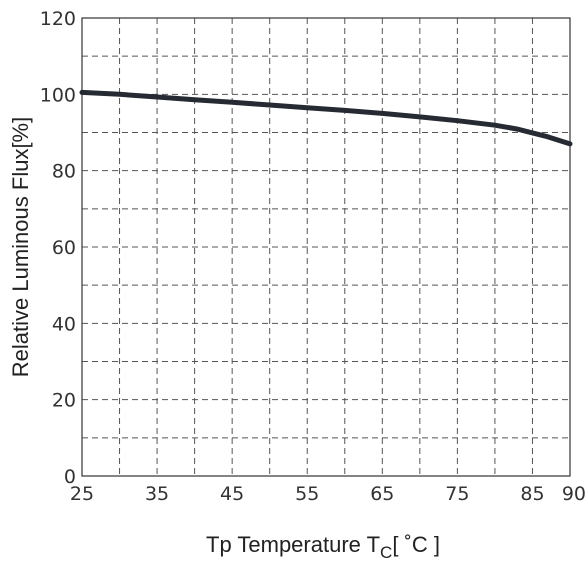 This screenshot has width=588, height=564. What do you see at coordinates (293, 544) in the screenshot?
I see `x-axis-label-main: Tp Temperature T` at bounding box center [293, 544].